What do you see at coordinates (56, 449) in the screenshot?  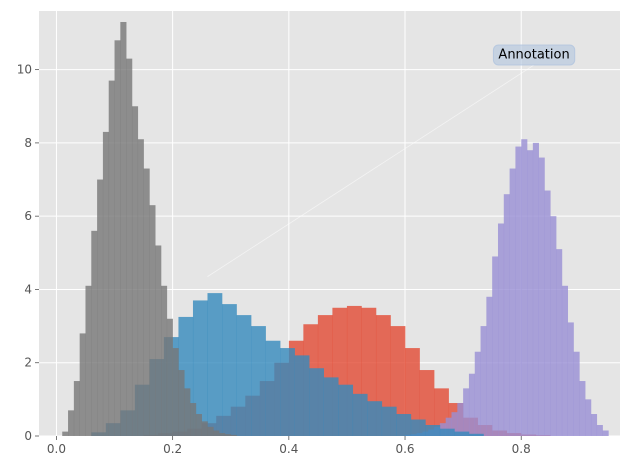 I see `x-tick-label: 0.0` at bounding box center [56, 449].